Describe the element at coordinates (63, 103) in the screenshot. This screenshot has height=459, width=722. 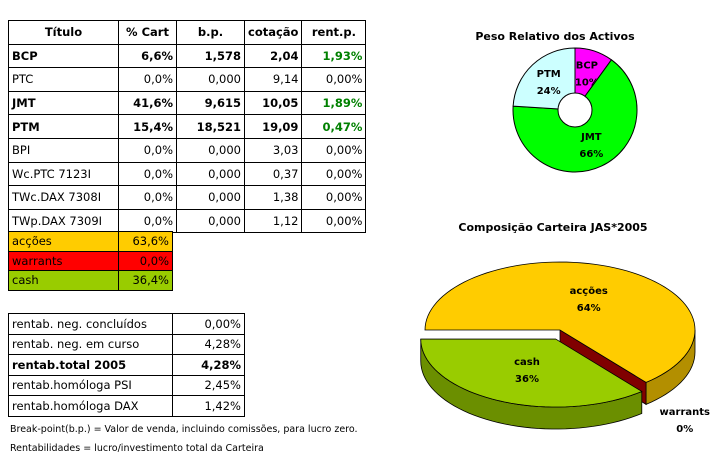
I see `table-cell: JMT` at that location.